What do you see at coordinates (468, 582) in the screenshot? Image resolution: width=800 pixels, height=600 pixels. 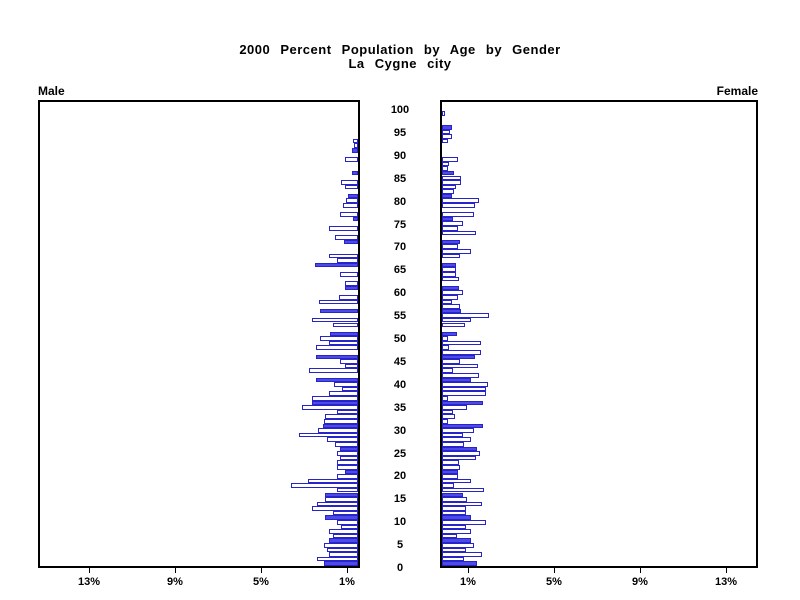 I see `pct-tick-label-female-1pct: 1%` at bounding box center [468, 582].